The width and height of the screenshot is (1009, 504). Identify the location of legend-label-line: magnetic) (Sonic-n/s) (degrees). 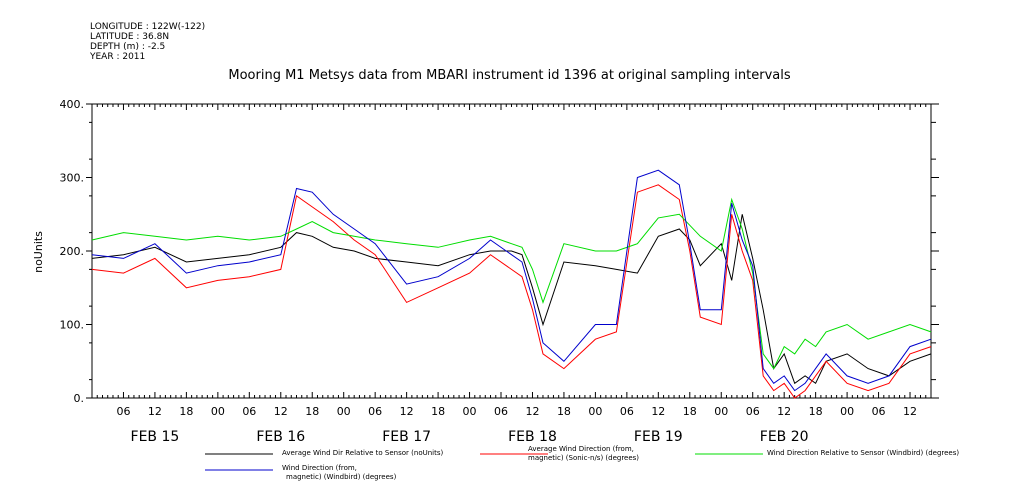
(583, 458).